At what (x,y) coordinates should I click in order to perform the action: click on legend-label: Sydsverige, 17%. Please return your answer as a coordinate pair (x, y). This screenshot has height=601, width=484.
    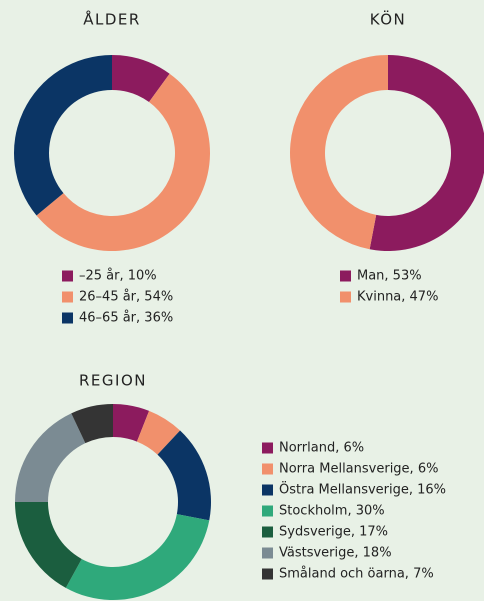
    Looking at the image, I should click on (333, 532).